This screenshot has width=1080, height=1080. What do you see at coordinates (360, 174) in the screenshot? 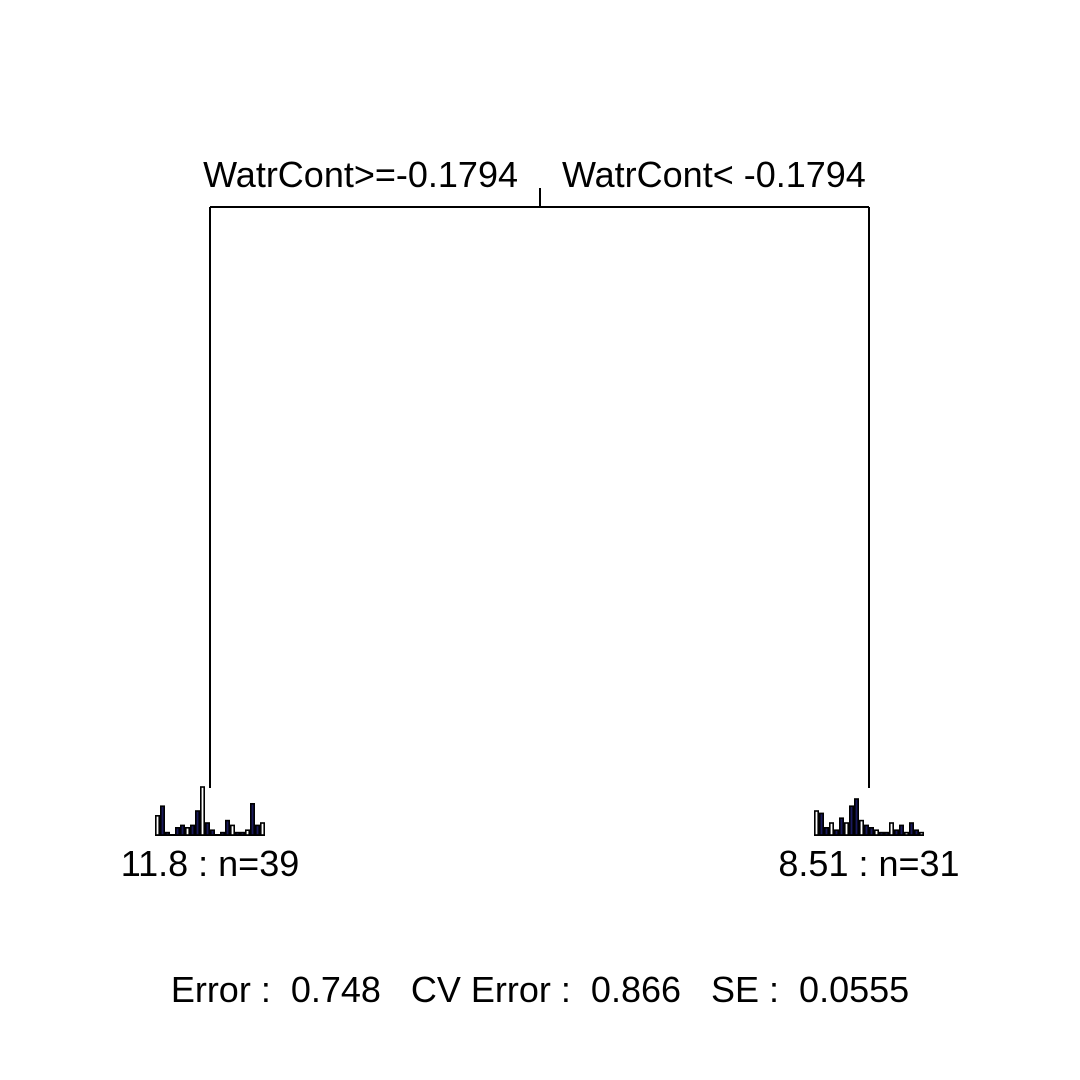
I see `left-split-label: WatrCont>=-0.1794` at bounding box center [360, 174].